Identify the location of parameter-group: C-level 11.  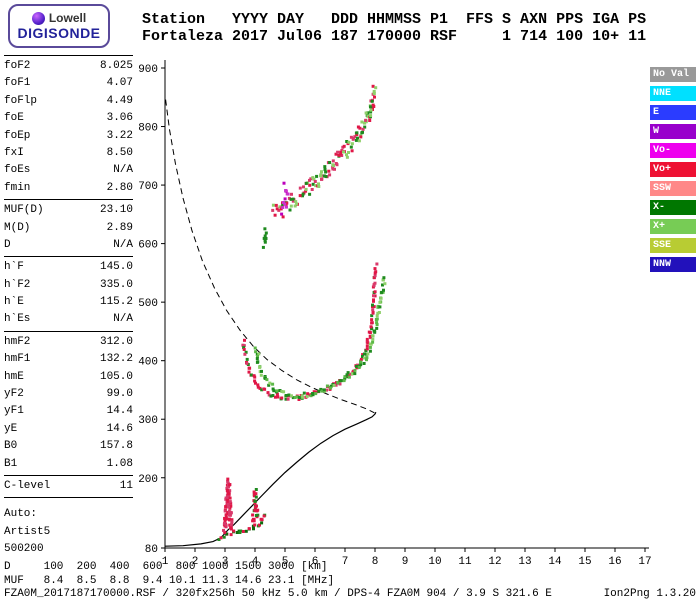
(68, 487).